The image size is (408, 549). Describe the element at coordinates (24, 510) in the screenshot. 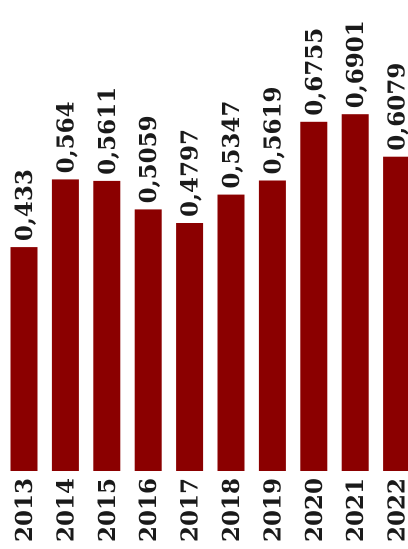

I see `x-tick-label-2013: 2013` at that location.